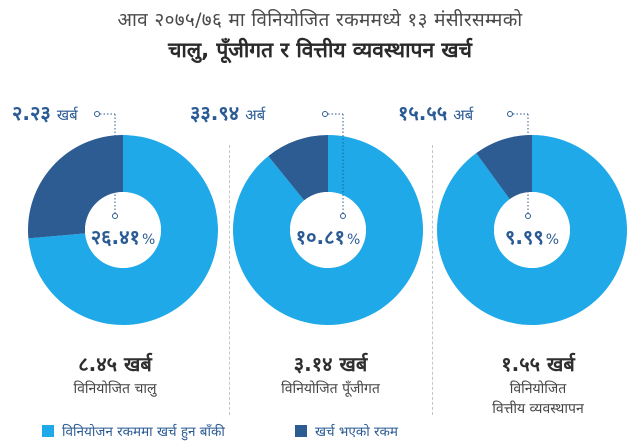 Image resolution: width=640 pixels, height=445 pixels. Describe the element at coordinates (301, 431) in the screenshot. I see `legend-swatch-spent` at that location.